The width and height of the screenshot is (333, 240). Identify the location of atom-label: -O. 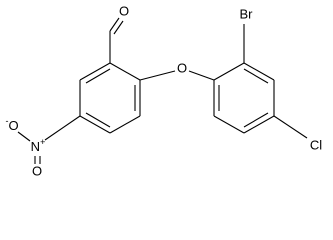
(11, 124).